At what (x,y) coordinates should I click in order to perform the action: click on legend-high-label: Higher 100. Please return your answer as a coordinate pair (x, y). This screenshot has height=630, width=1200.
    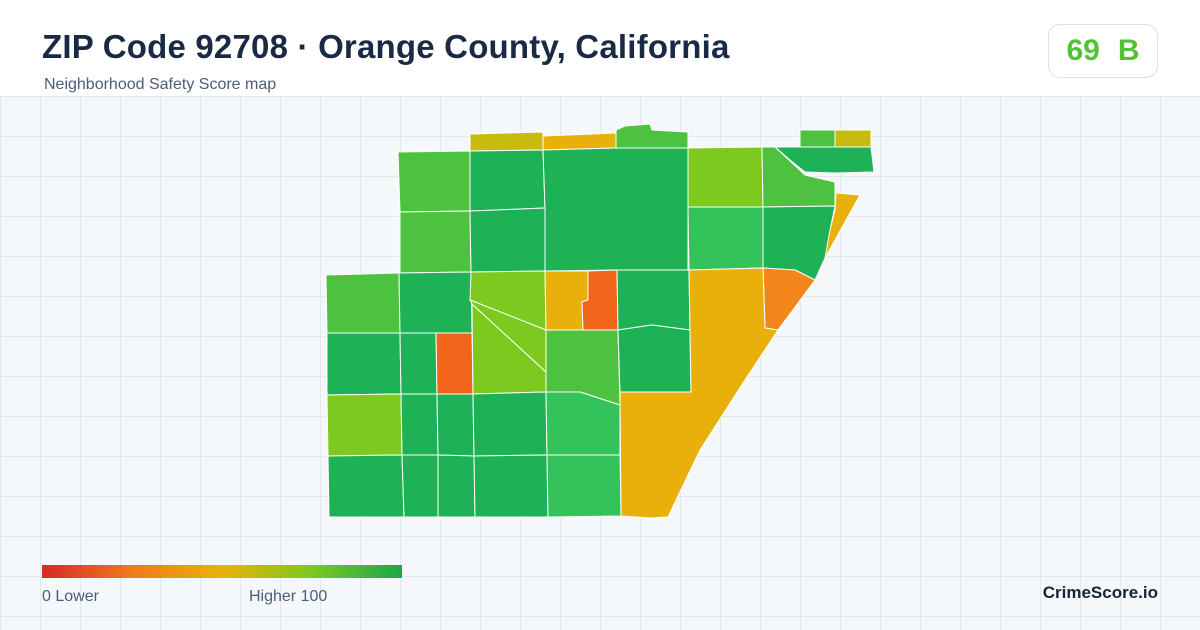
    Looking at the image, I should click on (288, 596).